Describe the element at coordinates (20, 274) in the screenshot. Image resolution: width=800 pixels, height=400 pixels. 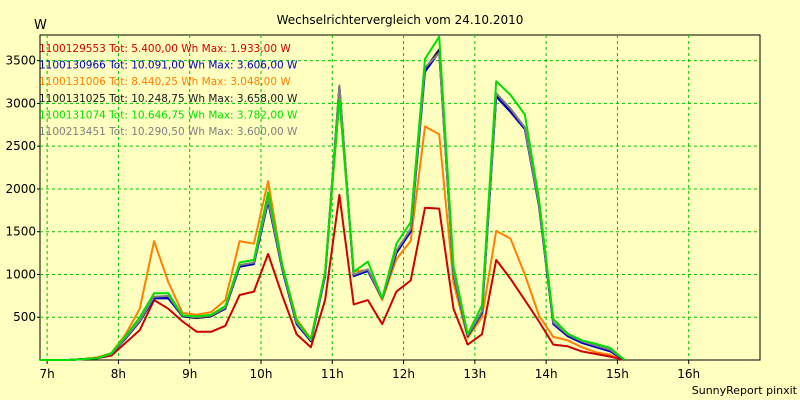
I see `y-tick-label: 1000` at that location.